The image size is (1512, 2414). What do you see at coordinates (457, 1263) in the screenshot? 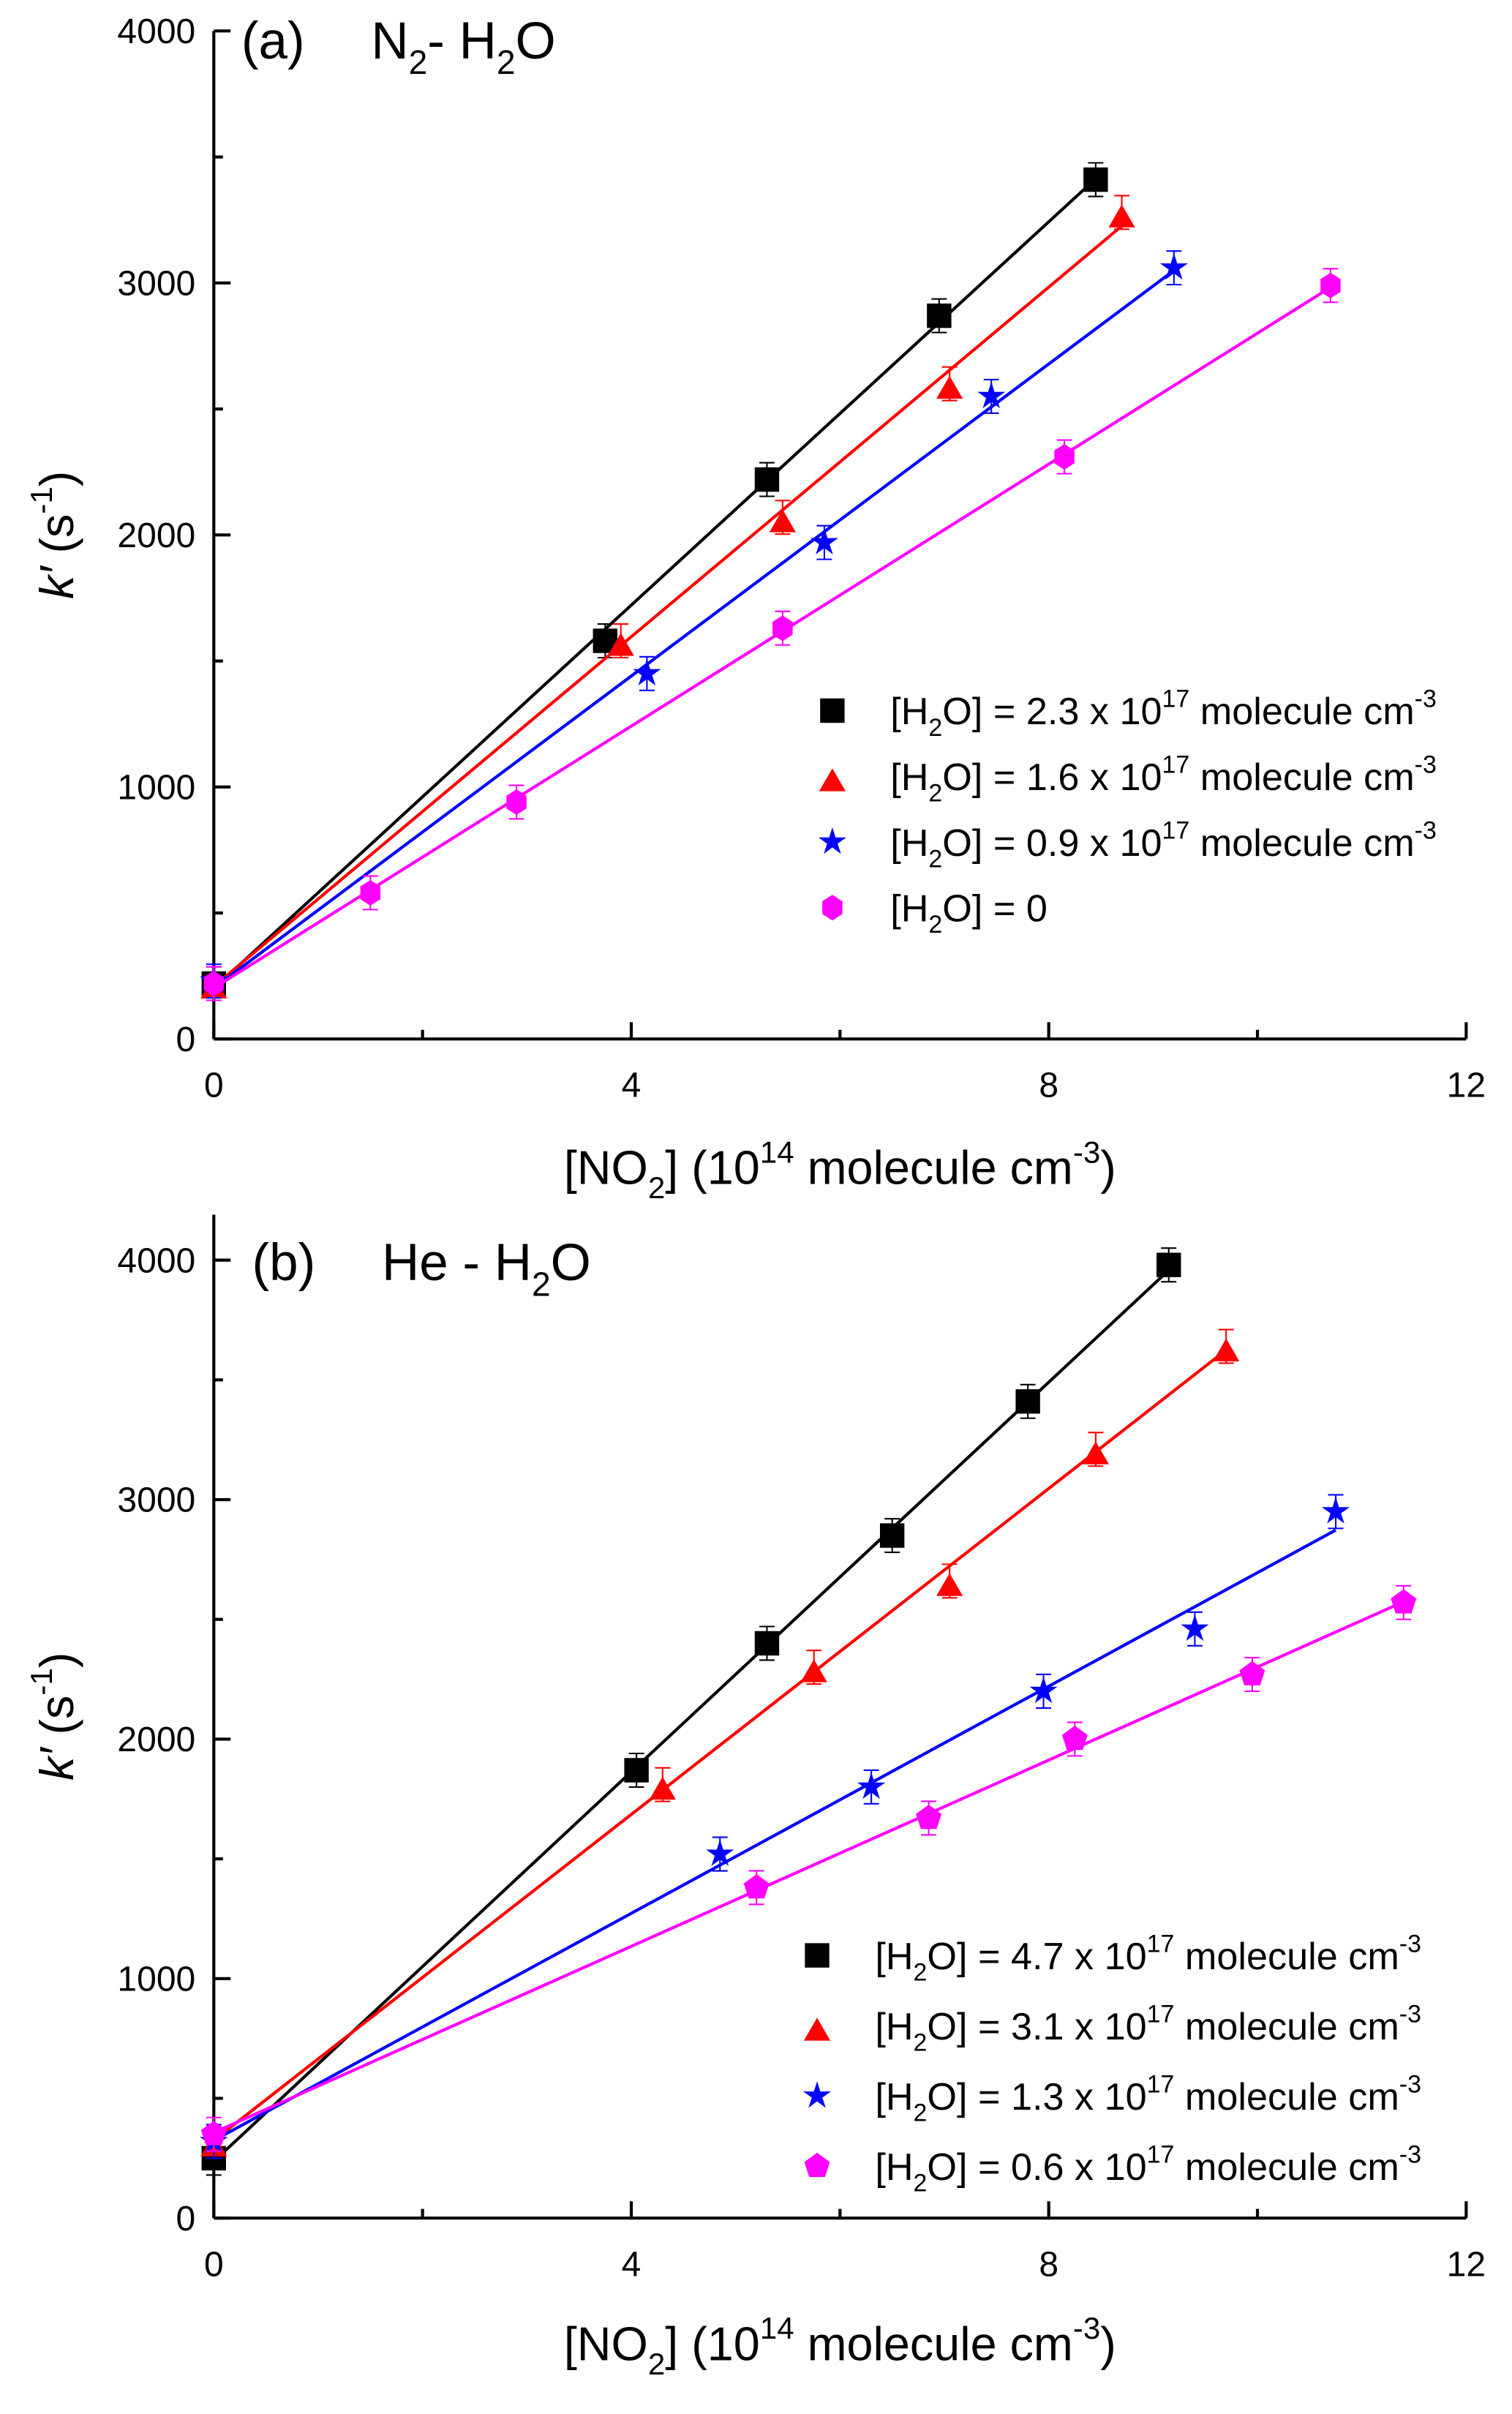
I see `text-part: He - H` at bounding box center [457, 1263].